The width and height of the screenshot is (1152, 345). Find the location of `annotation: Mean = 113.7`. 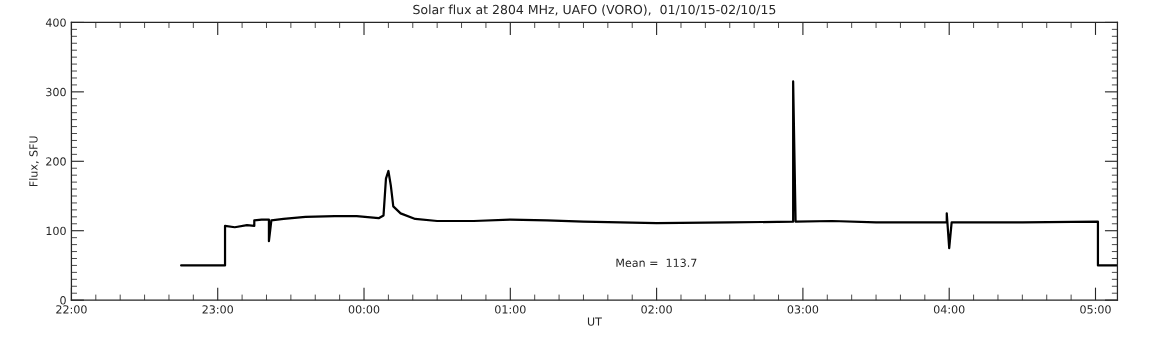

annotation: Mean = 113.7 is located at coordinates (656, 262).